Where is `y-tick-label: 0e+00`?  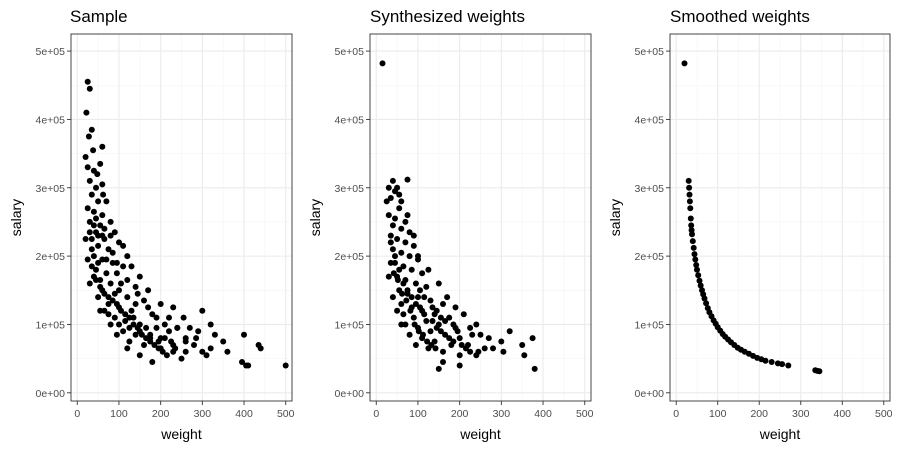
y-tick-label: 0e+00 is located at coordinates (350, 394).